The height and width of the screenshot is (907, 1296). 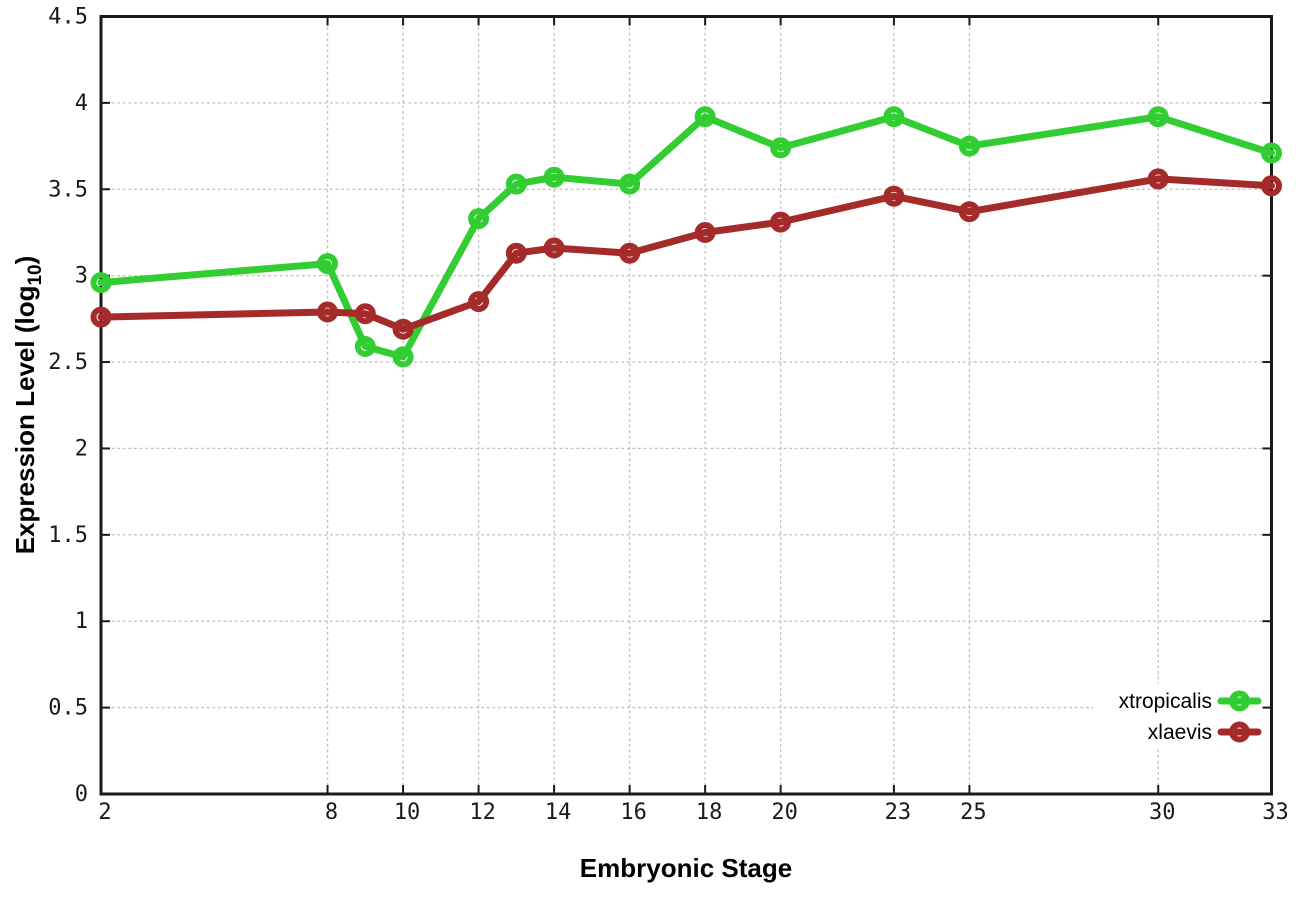 What do you see at coordinates (482, 812) in the screenshot?
I see `x-tick-label: 12` at bounding box center [482, 812].